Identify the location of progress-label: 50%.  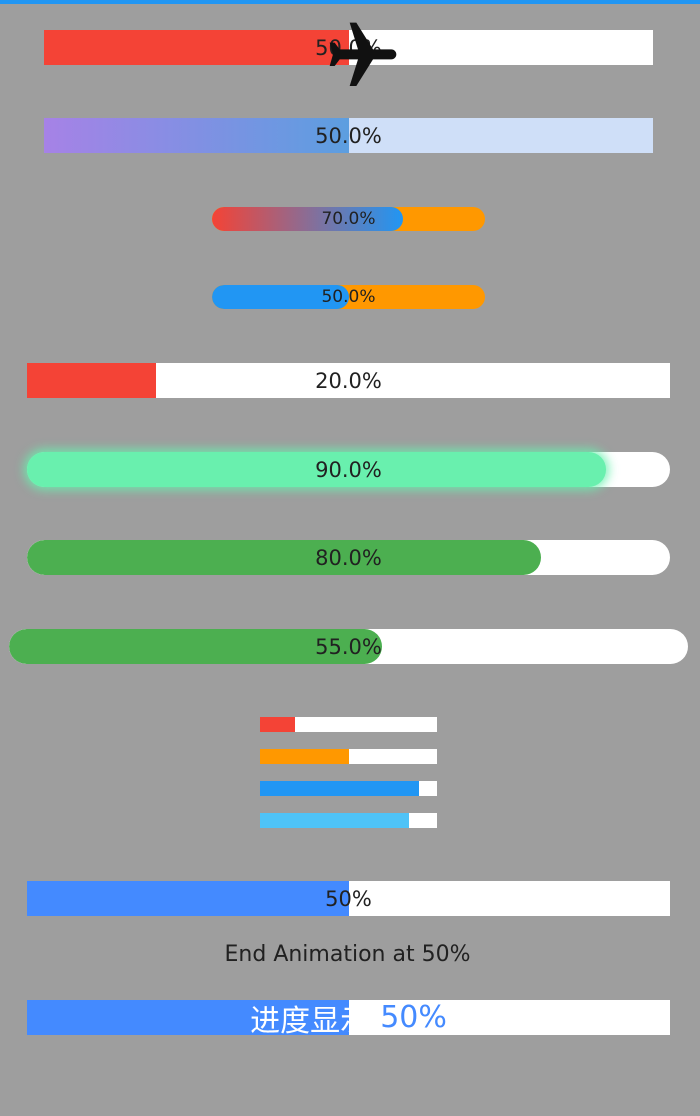
(348, 898).